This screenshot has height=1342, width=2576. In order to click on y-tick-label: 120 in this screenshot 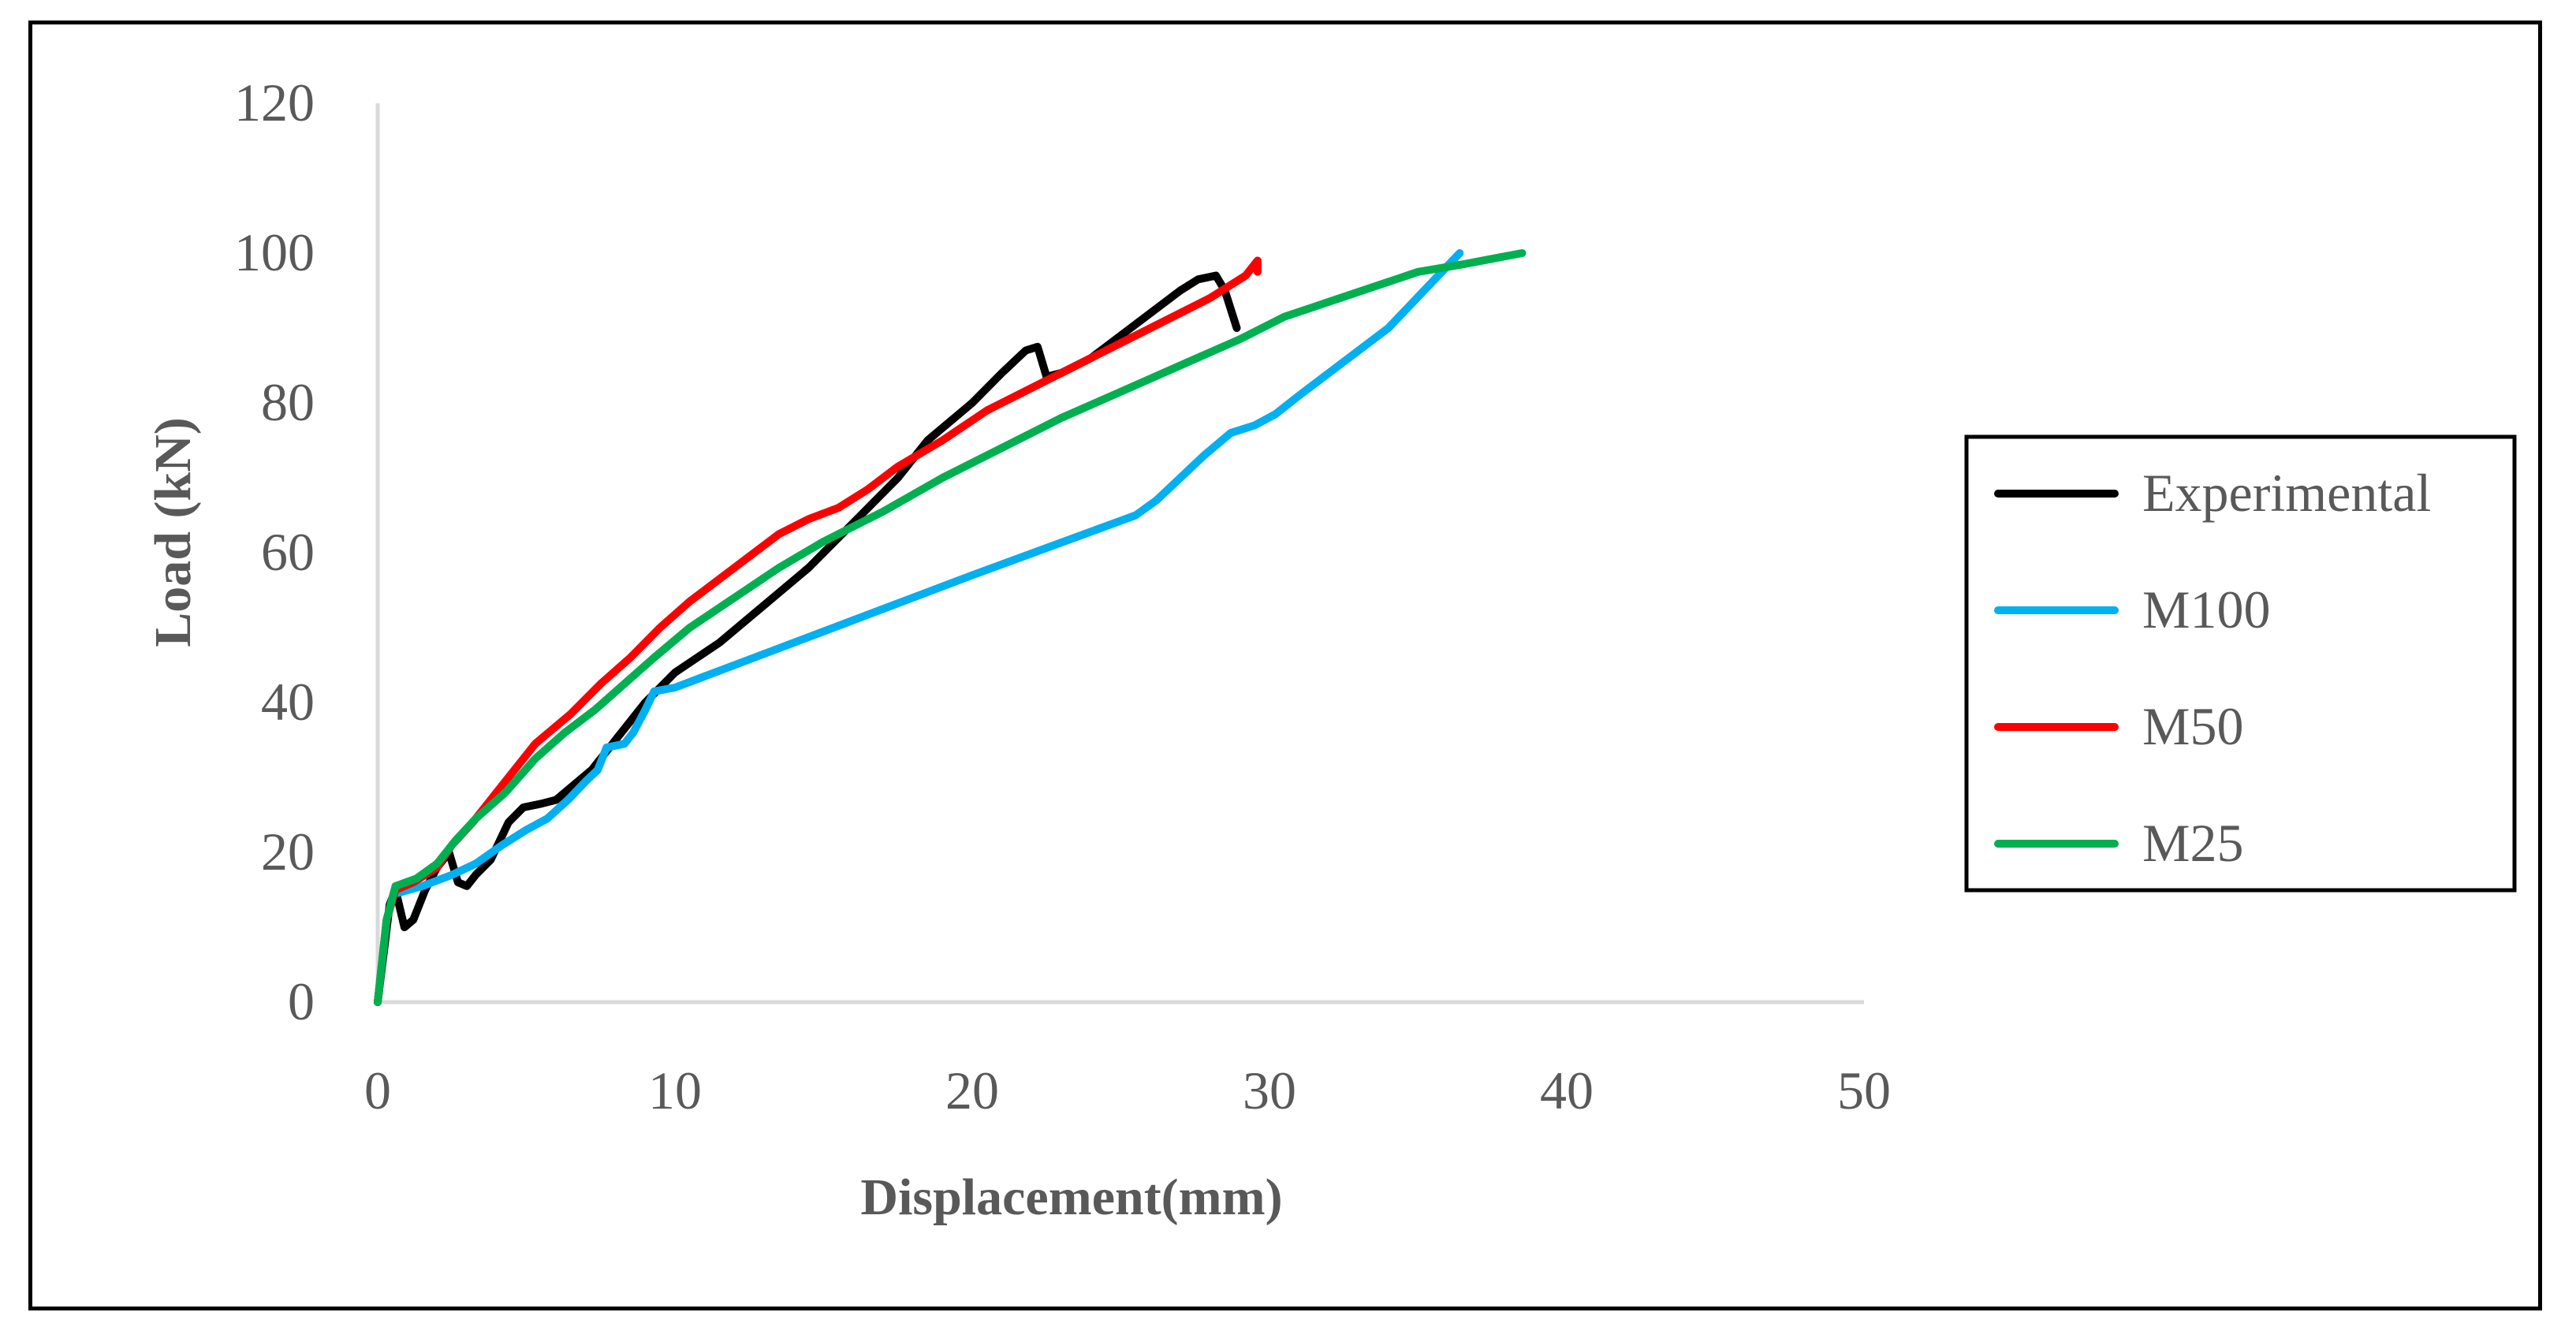, I will do `click(274, 102)`.